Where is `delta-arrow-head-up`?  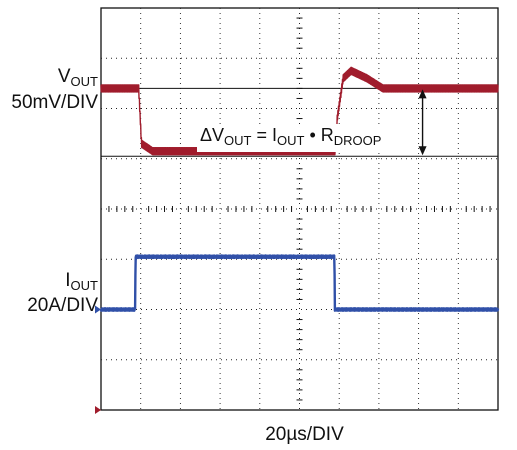 delta-arrow-head-up is located at coordinates (422, 94).